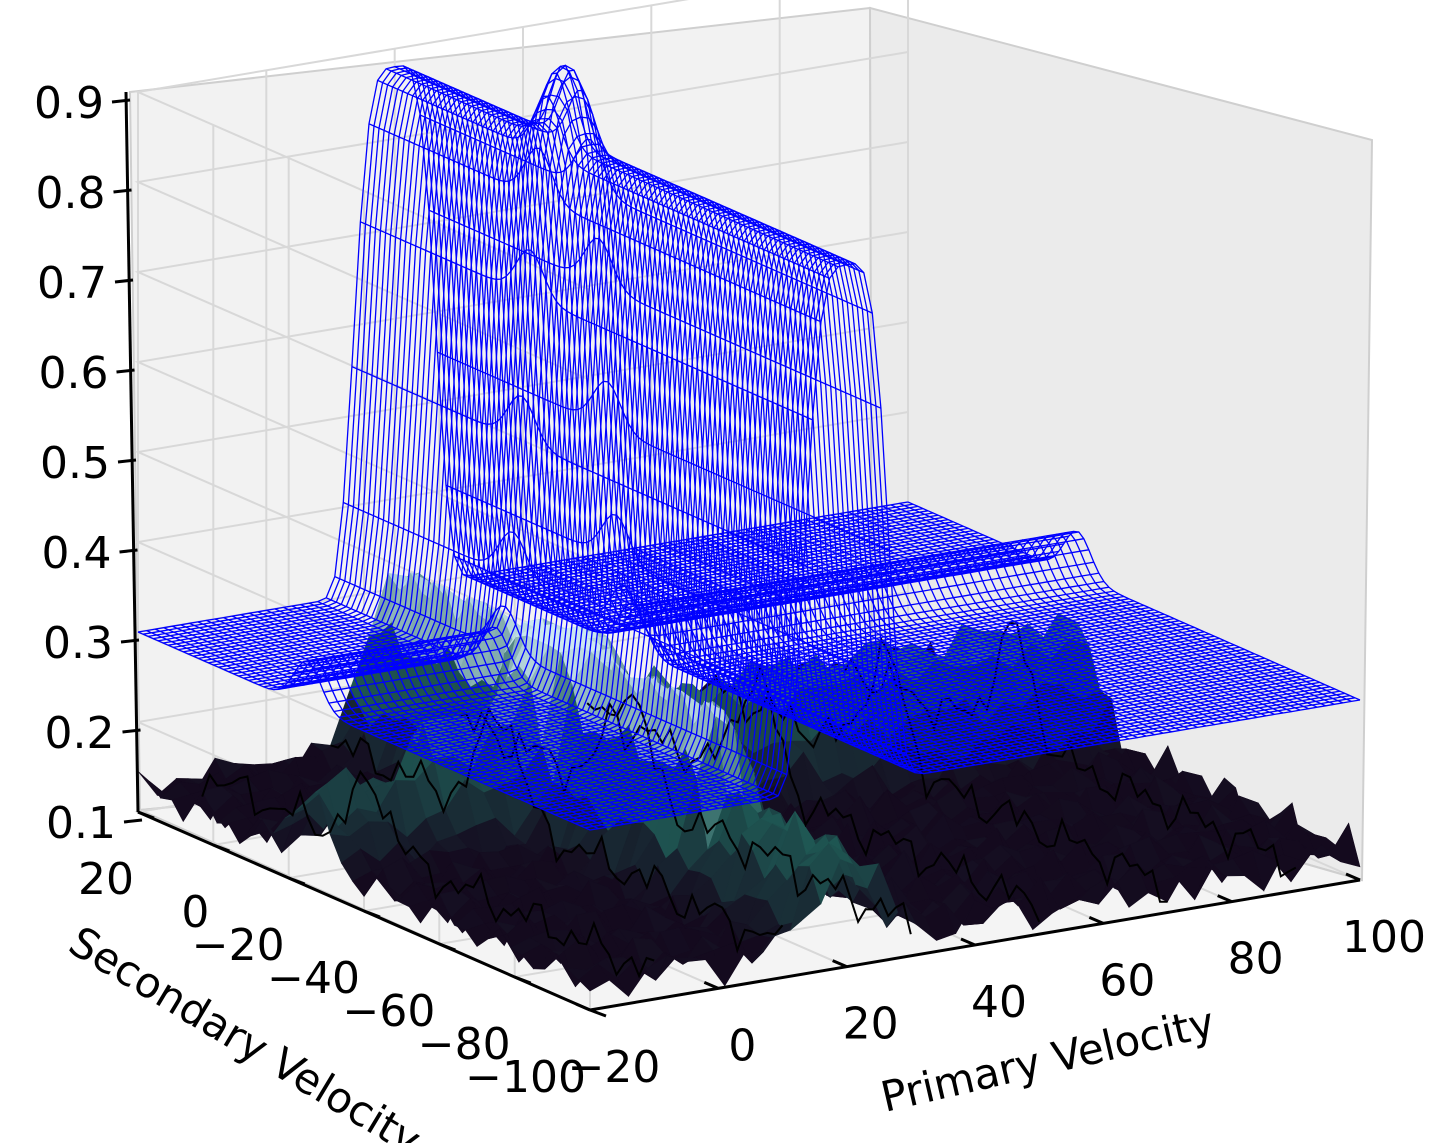  Describe the element at coordinates (74, 373) in the screenshot. I see `z-tick-label: 0.6` at that location.